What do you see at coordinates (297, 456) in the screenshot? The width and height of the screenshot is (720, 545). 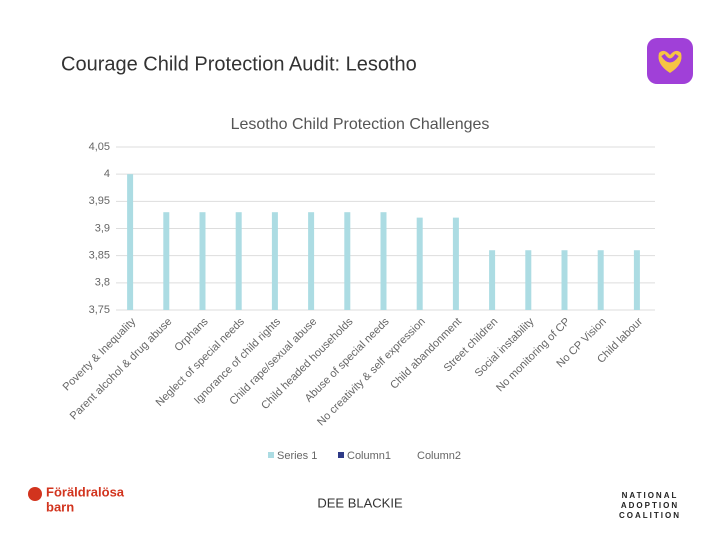 I see `legend-label: Series 1` at bounding box center [297, 456].